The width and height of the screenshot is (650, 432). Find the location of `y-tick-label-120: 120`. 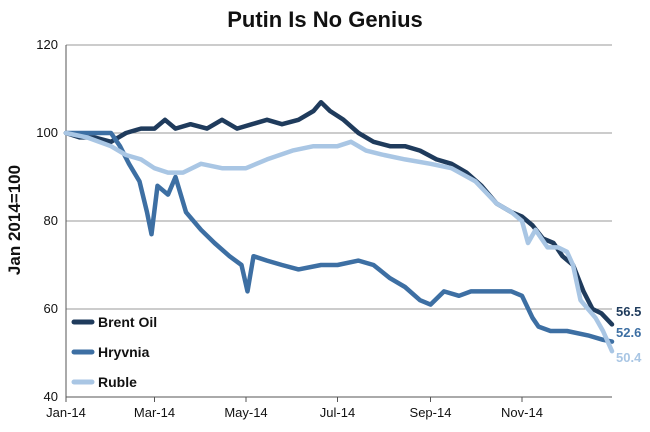

y-tick-label-120: 120 is located at coordinates (47, 44).